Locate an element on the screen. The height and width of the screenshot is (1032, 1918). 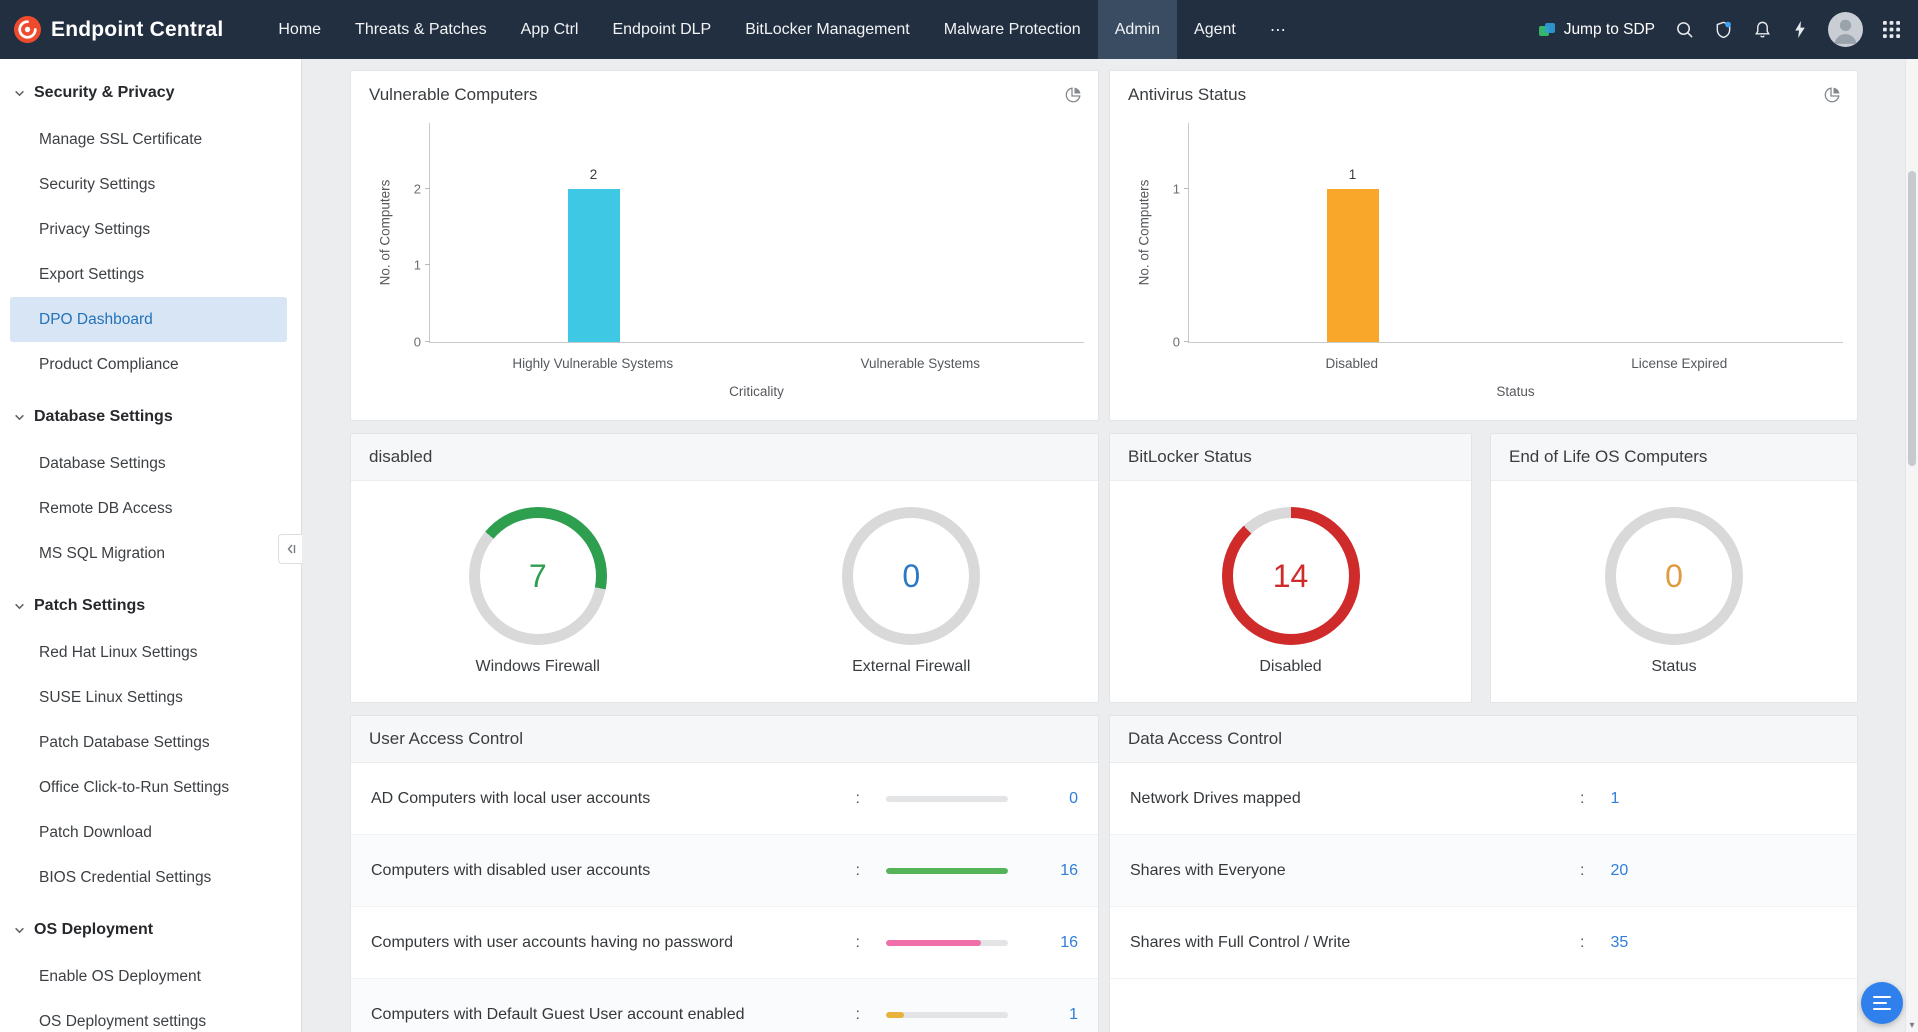
sidebar-item-suse-linux-settings: SUSE Linux Settings is located at coordinates (111, 697).